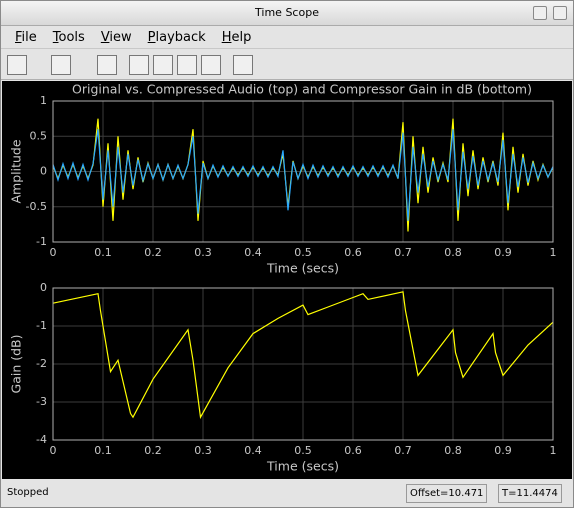  Describe the element at coordinates (17, 65) in the screenshot. I see `zoom-button` at that location.